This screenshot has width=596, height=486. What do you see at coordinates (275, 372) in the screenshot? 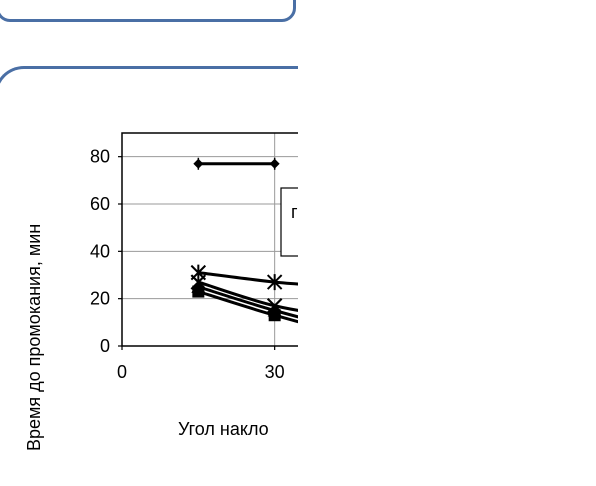
I see `x-tick-label: 30` at bounding box center [275, 372].